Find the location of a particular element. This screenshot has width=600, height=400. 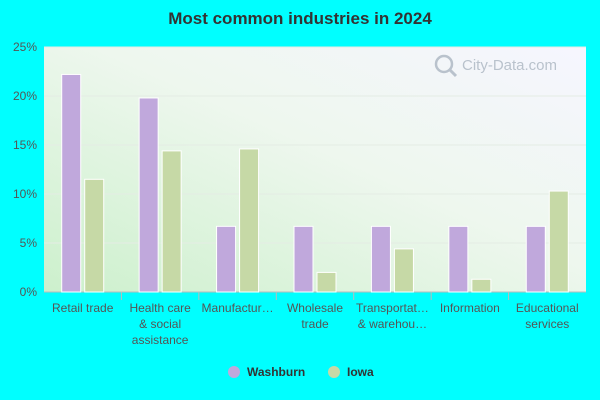

watermark: City-Data.com is located at coordinates (495, 66).